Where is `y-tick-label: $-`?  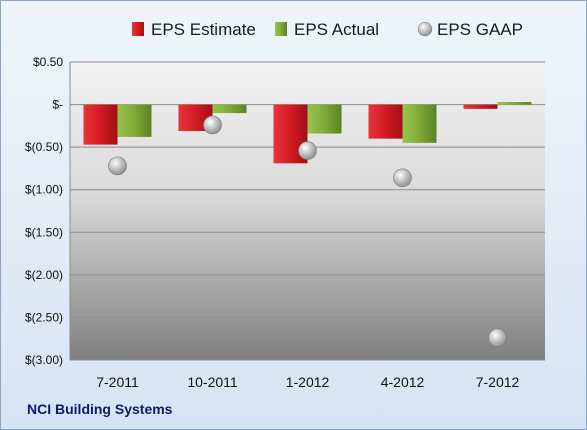
y-tick-label: $- is located at coordinates (57, 105).